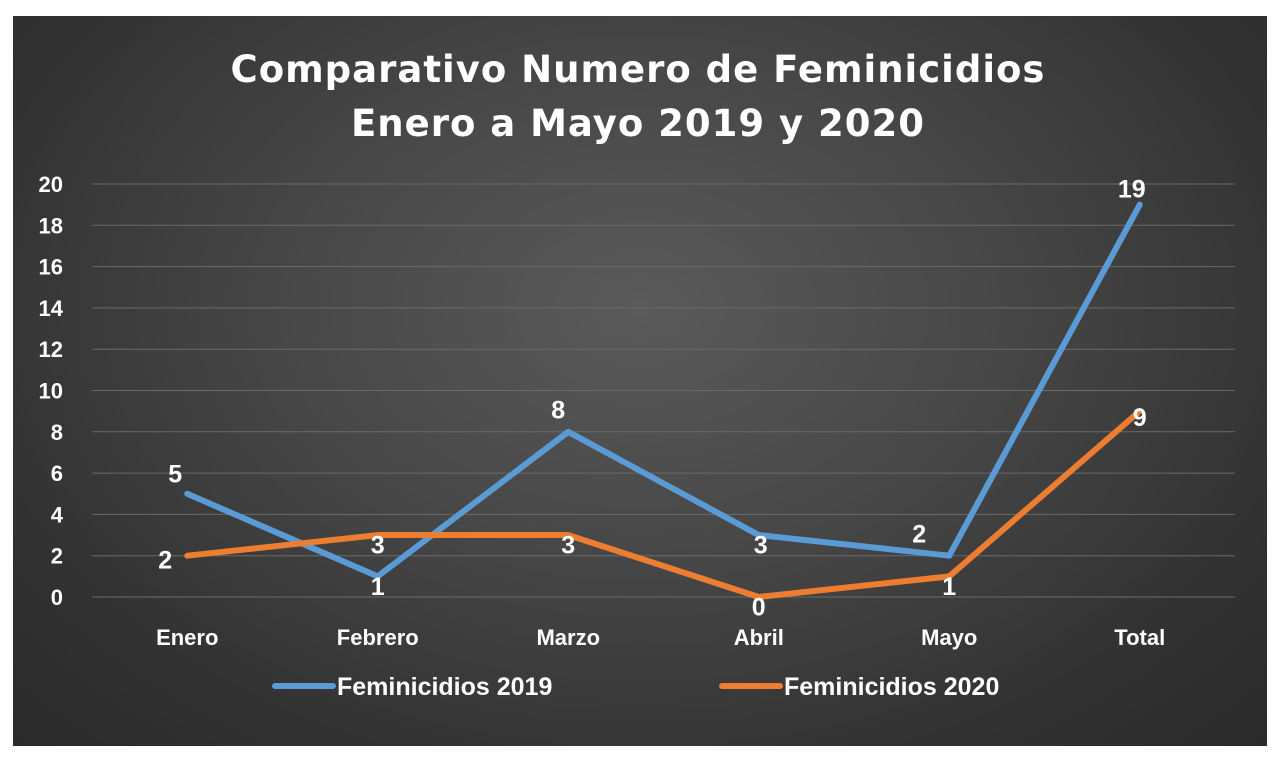 The width and height of the screenshot is (1280, 765). Describe the element at coordinates (638, 123) in the screenshot. I see `chart-title-line-2: Enero a Mayo 2019 y 2020` at that location.